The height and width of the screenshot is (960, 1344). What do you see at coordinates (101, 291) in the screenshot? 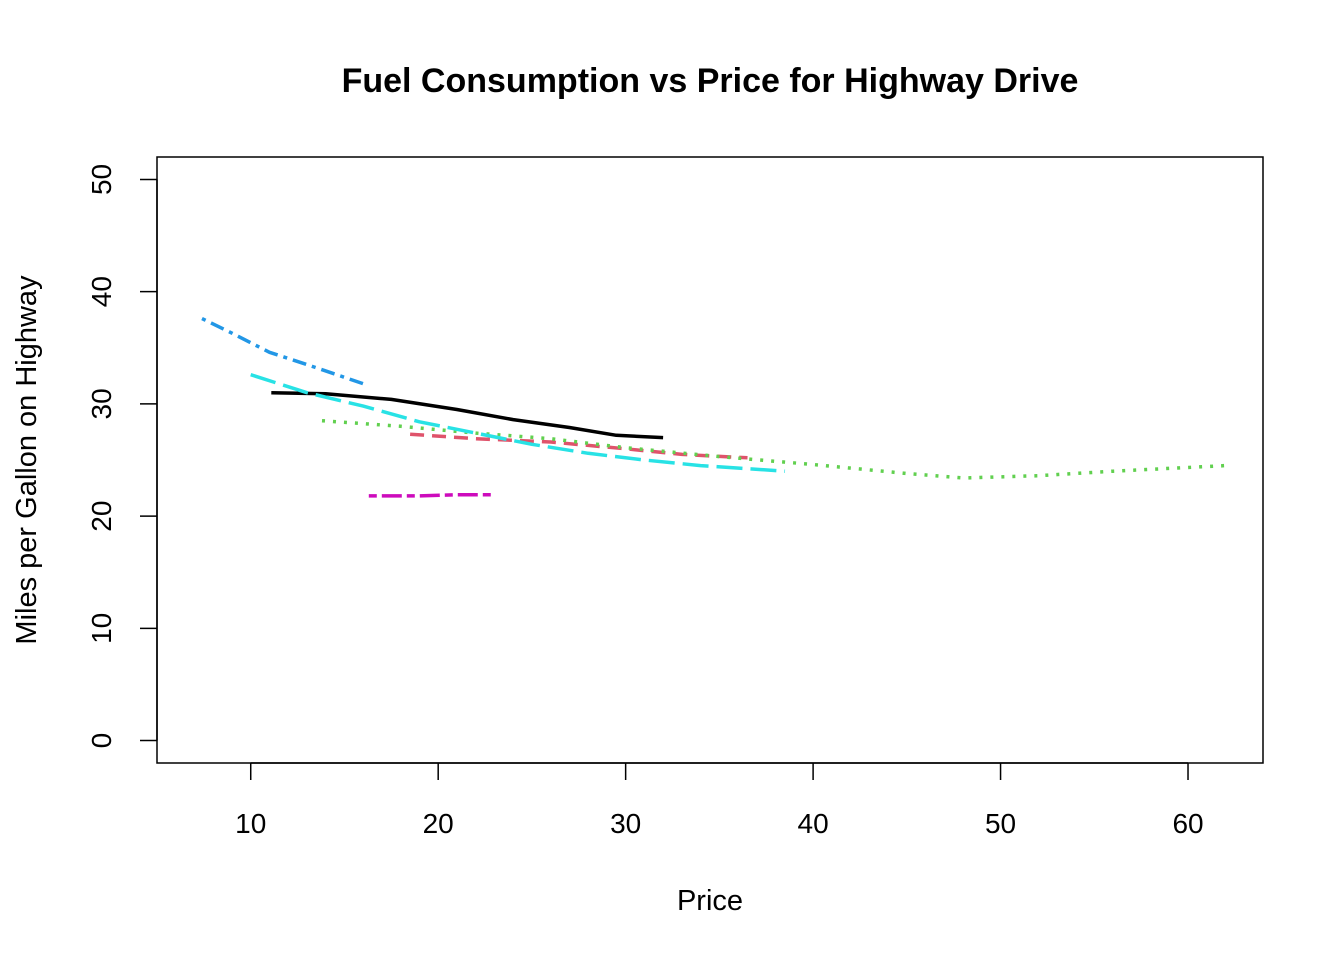
I see `y-tick-label: 40` at bounding box center [101, 291].